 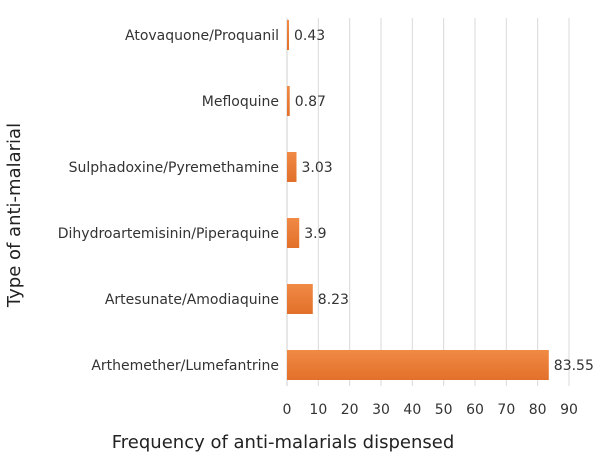 What do you see at coordinates (174, 168) in the screenshot?
I see `category-label: Sulphadoxine/Pyremethamine` at bounding box center [174, 168].